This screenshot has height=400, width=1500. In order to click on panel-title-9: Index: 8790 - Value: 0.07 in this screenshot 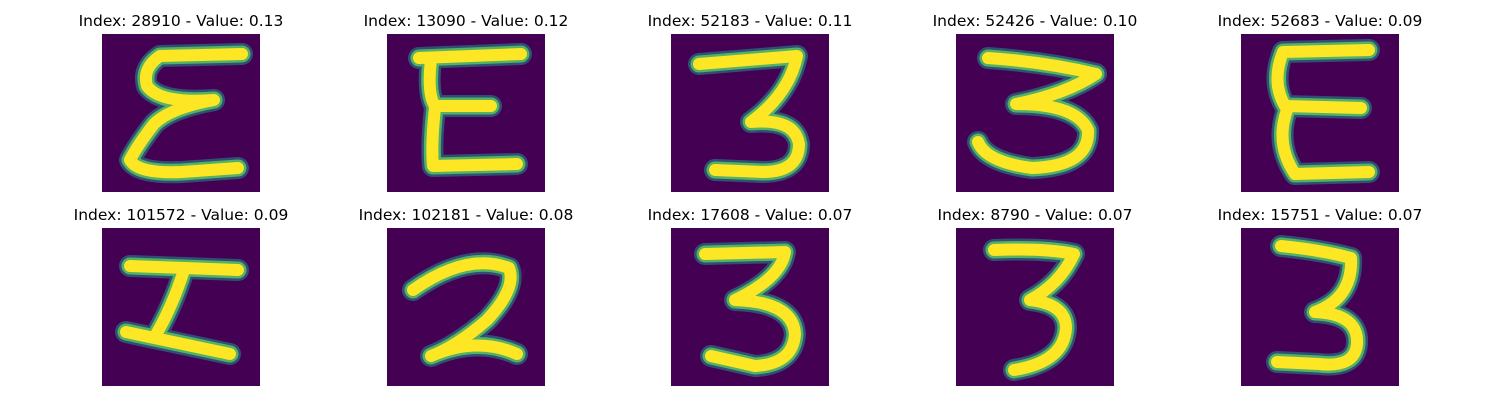, I will do `click(1035, 215)`.